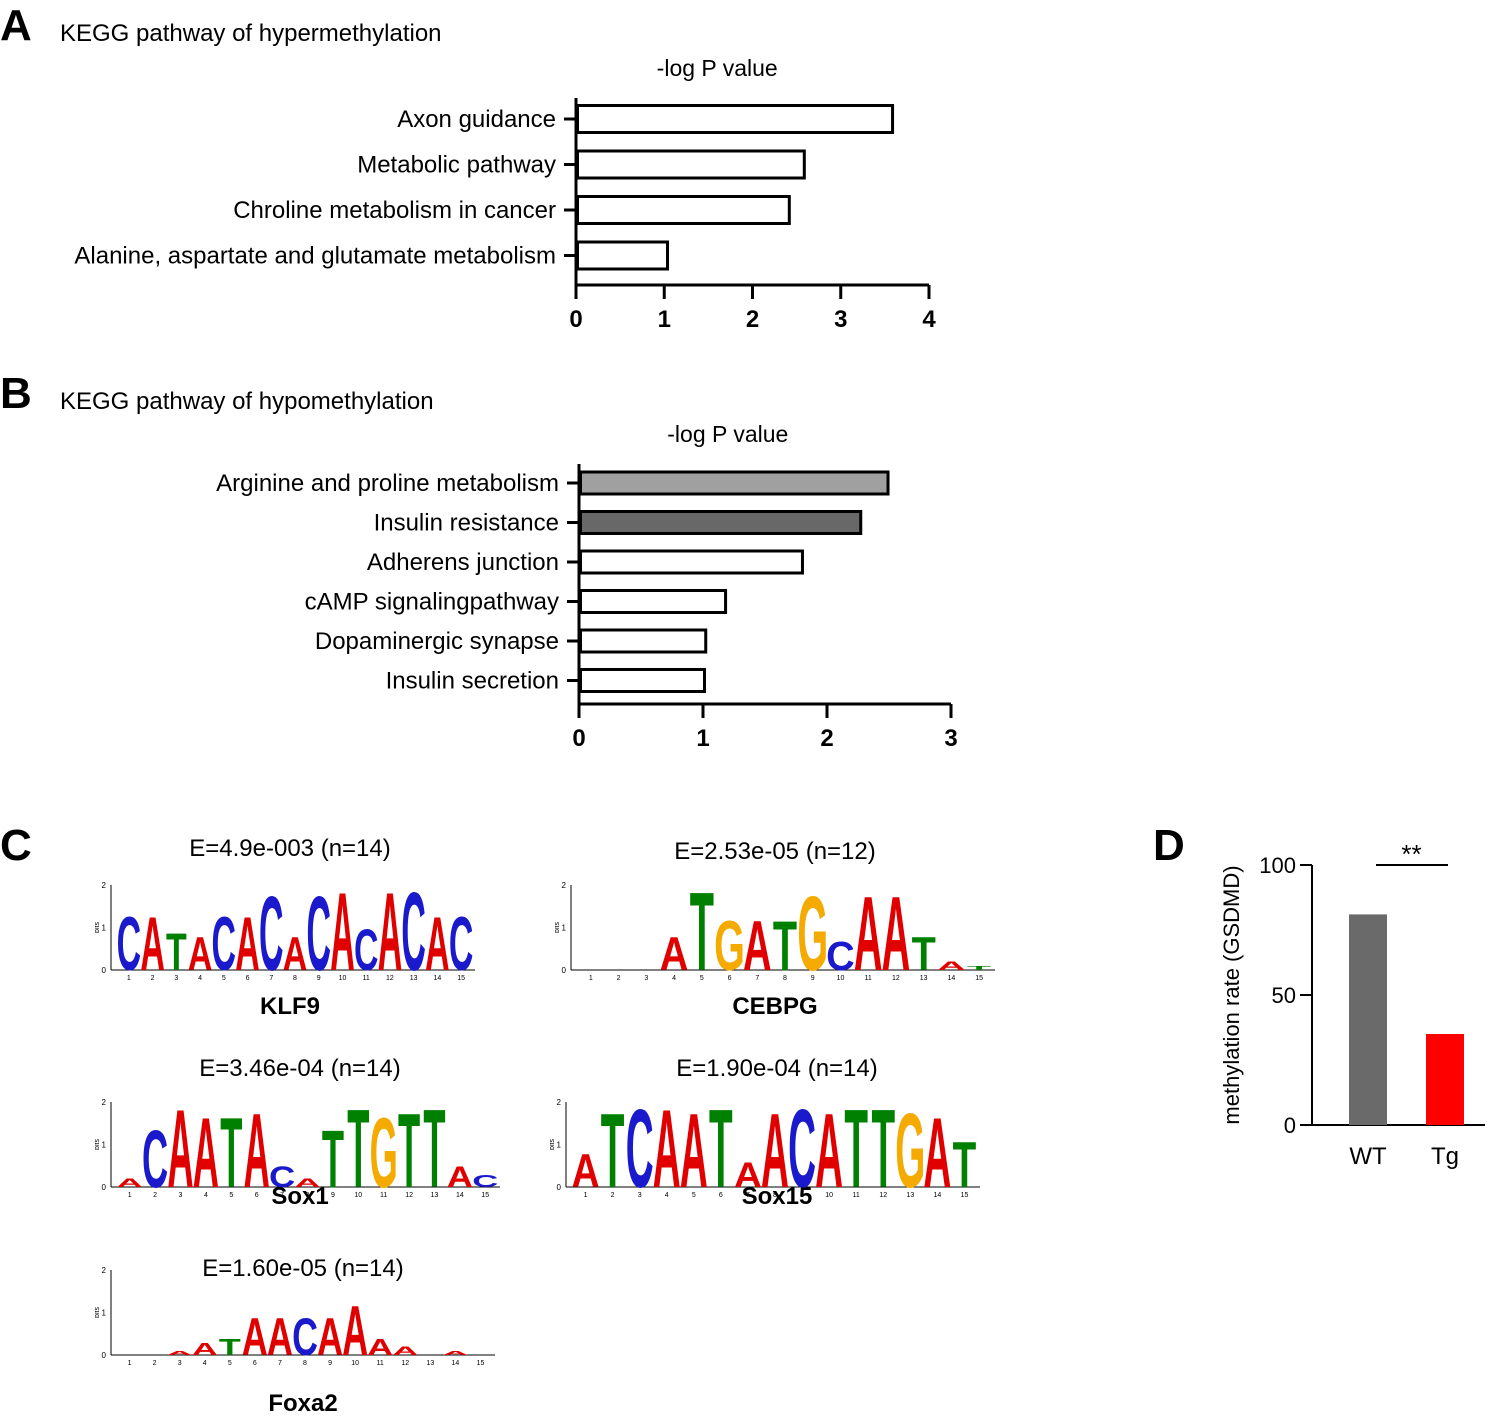  Describe the element at coordinates (104, 1270) in the screenshot. I see `logo-y-tick-label: 2` at that location.